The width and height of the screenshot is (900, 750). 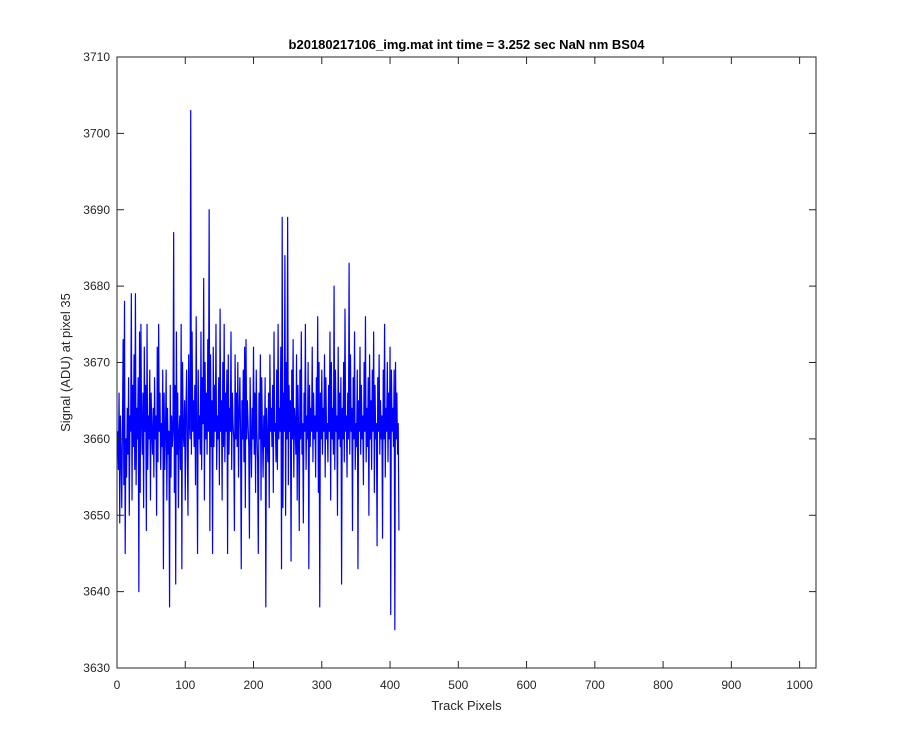 What do you see at coordinates (663, 685) in the screenshot?
I see `x-tick-label: 800` at bounding box center [663, 685].